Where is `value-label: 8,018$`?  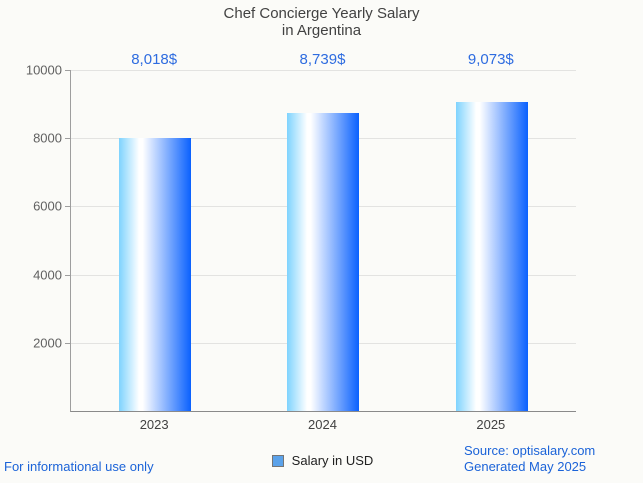
value-label: 8,018$ is located at coordinates (154, 59).